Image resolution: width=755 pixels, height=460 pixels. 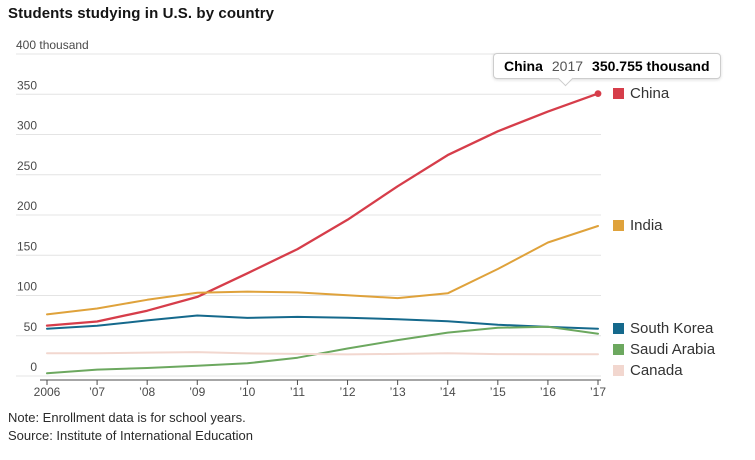 I want to click on x-tick-label: ’12, so click(x=348, y=392).